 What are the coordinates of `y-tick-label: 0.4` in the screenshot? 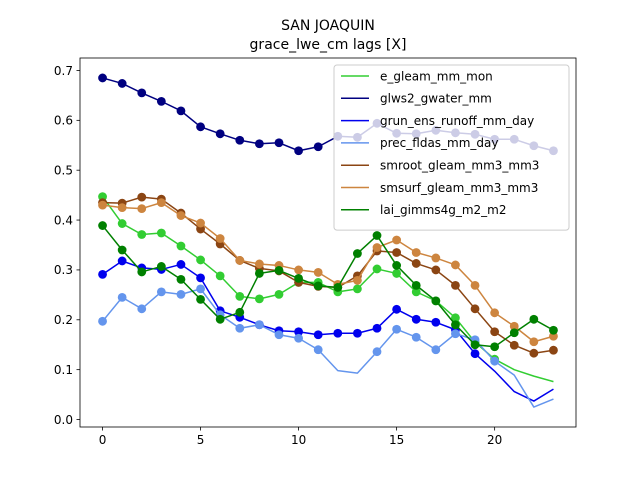 It's located at (63, 220).